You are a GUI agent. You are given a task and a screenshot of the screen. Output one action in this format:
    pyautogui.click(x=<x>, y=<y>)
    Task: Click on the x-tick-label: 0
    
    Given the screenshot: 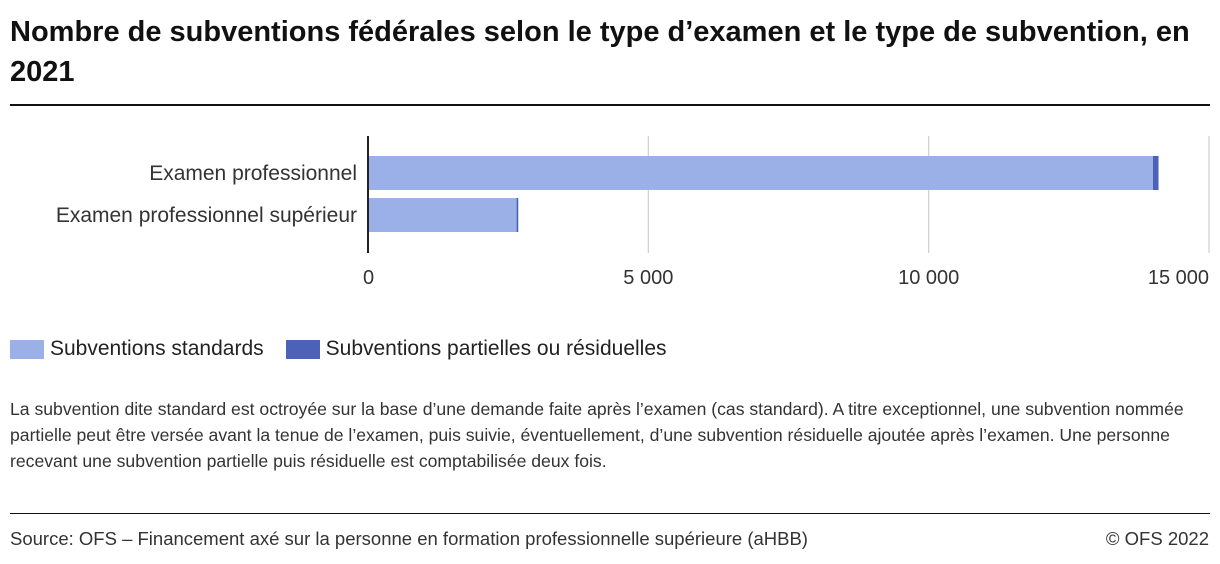 What is the action you would take?
    pyautogui.click(x=368, y=278)
    